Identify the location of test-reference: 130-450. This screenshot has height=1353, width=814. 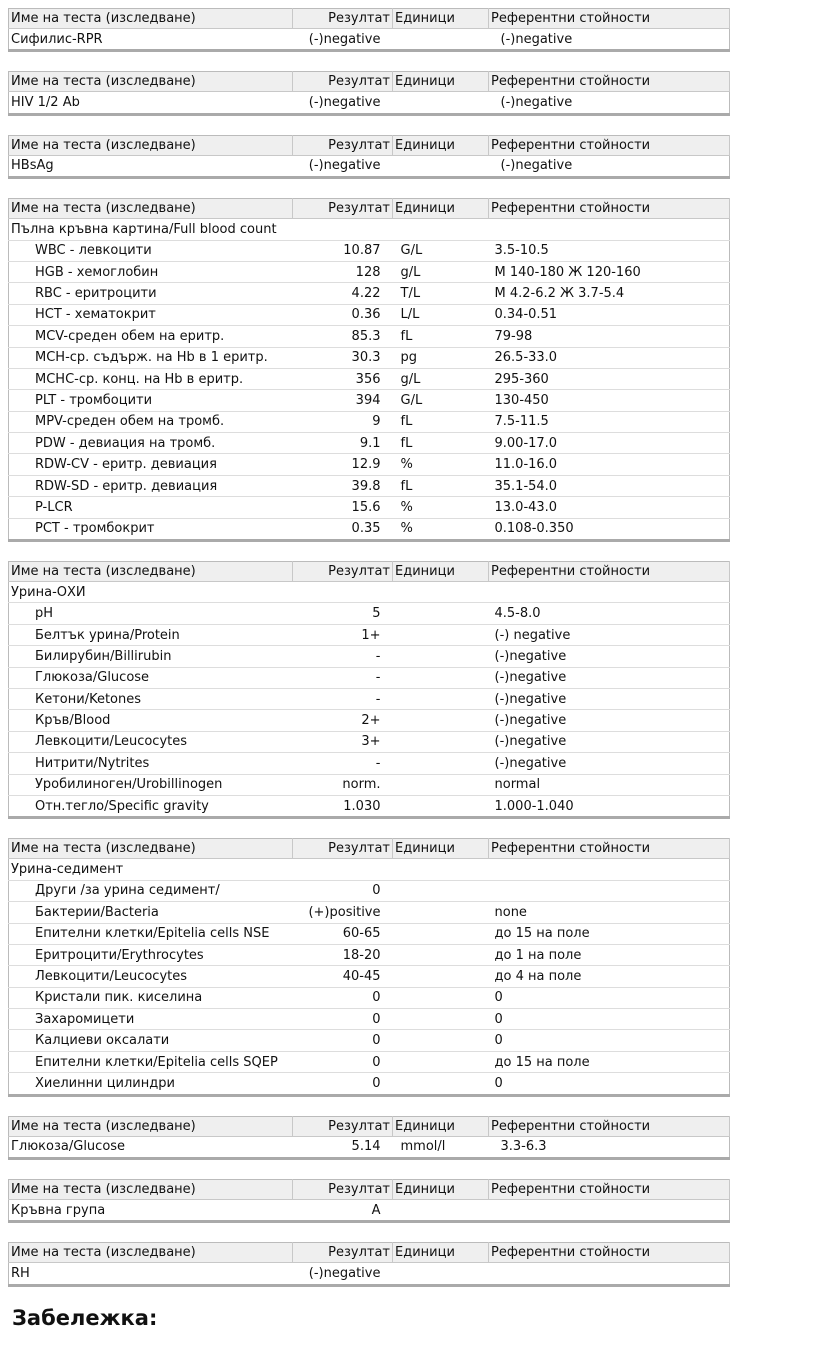
(609, 400).